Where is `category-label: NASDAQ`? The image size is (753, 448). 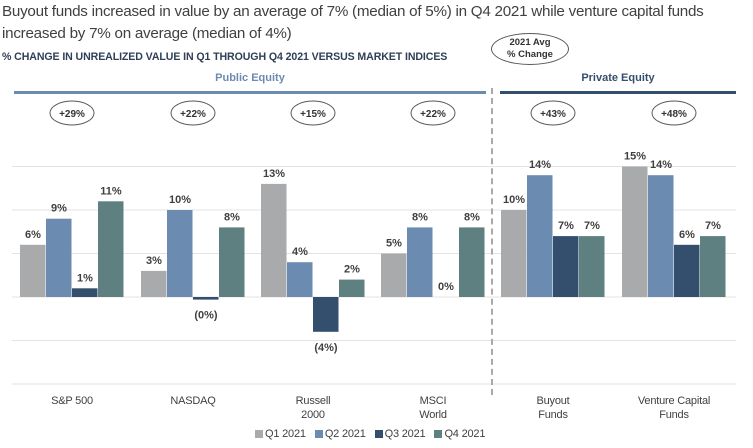
category-label: NASDAQ is located at coordinates (193, 401).